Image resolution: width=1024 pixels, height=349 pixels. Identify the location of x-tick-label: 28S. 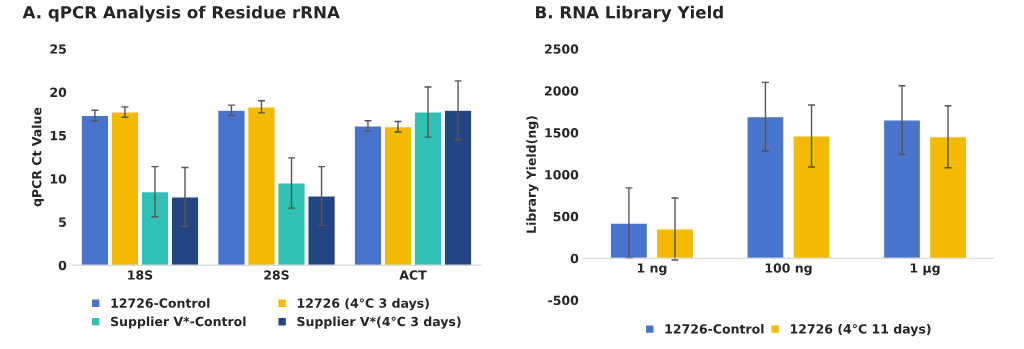
(276, 275).